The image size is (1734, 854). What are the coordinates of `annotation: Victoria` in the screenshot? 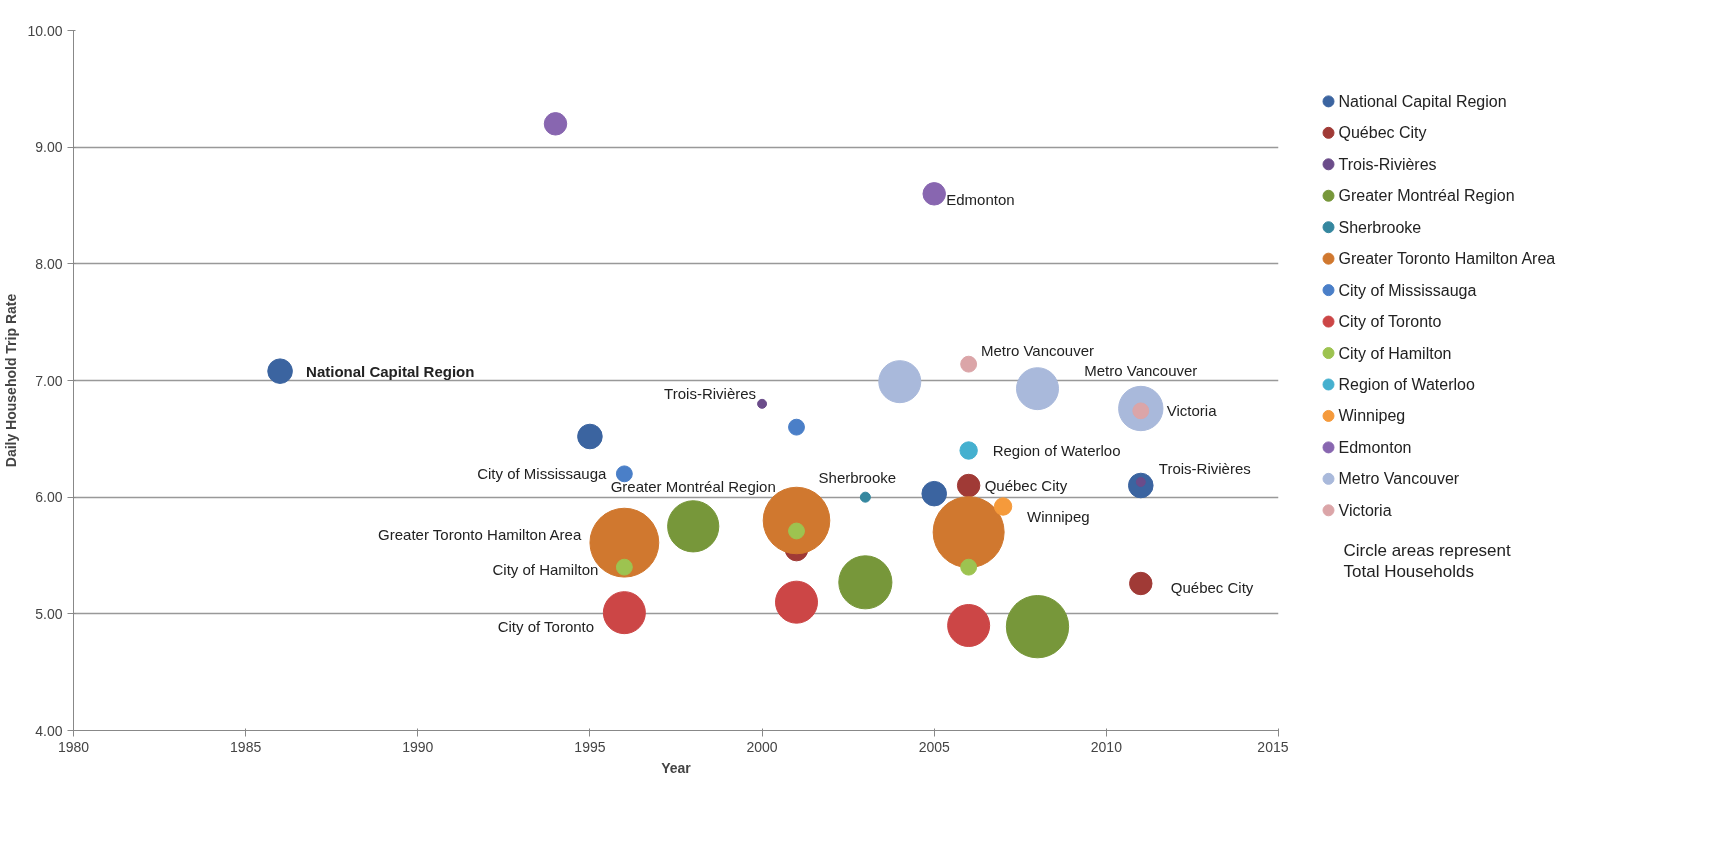 It's located at (1192, 411).